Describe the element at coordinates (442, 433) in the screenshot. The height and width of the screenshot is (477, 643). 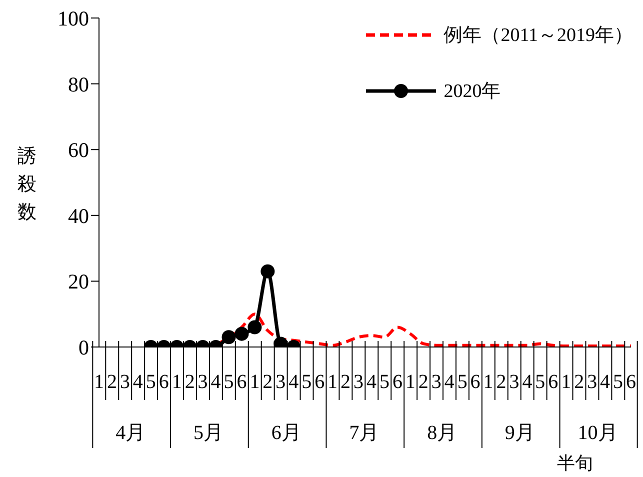
I see `text: 8月` at that location.